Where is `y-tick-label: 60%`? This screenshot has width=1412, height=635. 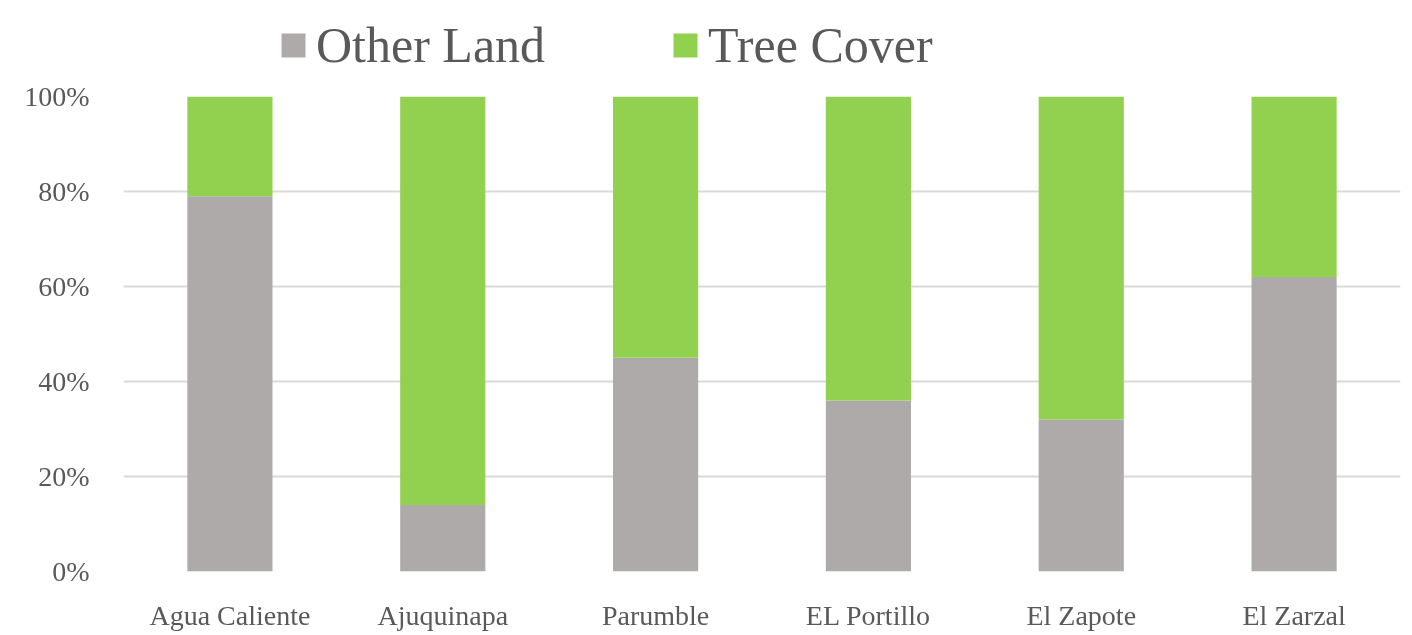
y-tick-label: 60% is located at coordinates (64, 286).